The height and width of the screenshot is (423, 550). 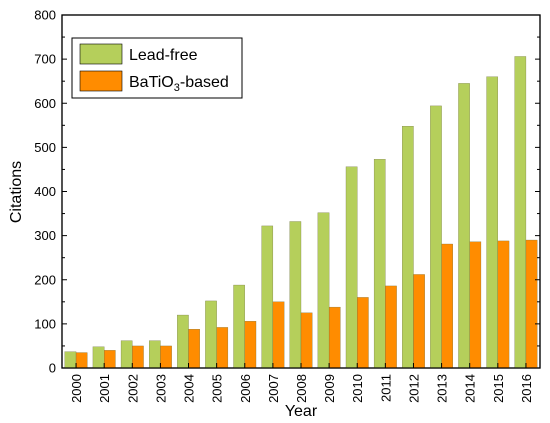 What do you see at coordinates (531, 304) in the screenshot?
I see `bar-batio3-based-2016` at bounding box center [531, 304].